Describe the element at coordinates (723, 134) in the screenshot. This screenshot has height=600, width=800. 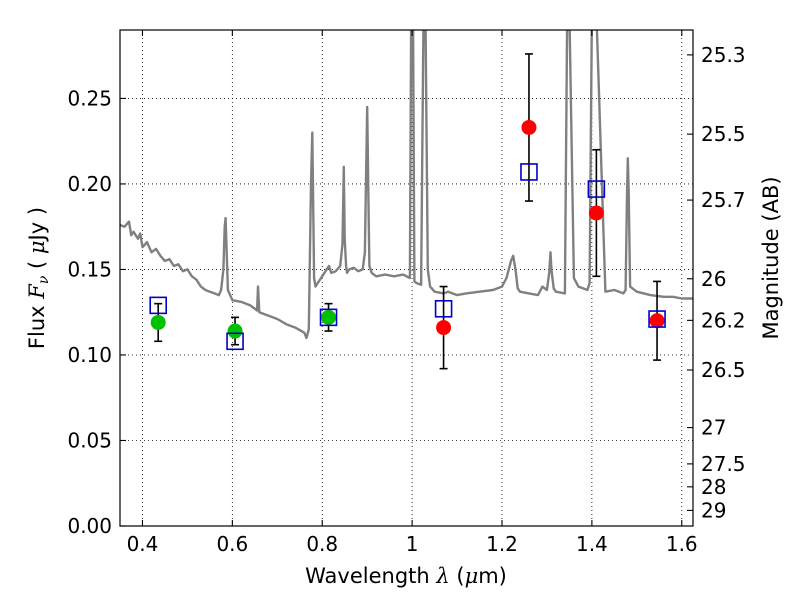
I see `mag-tick-label: 25.5` at that location.